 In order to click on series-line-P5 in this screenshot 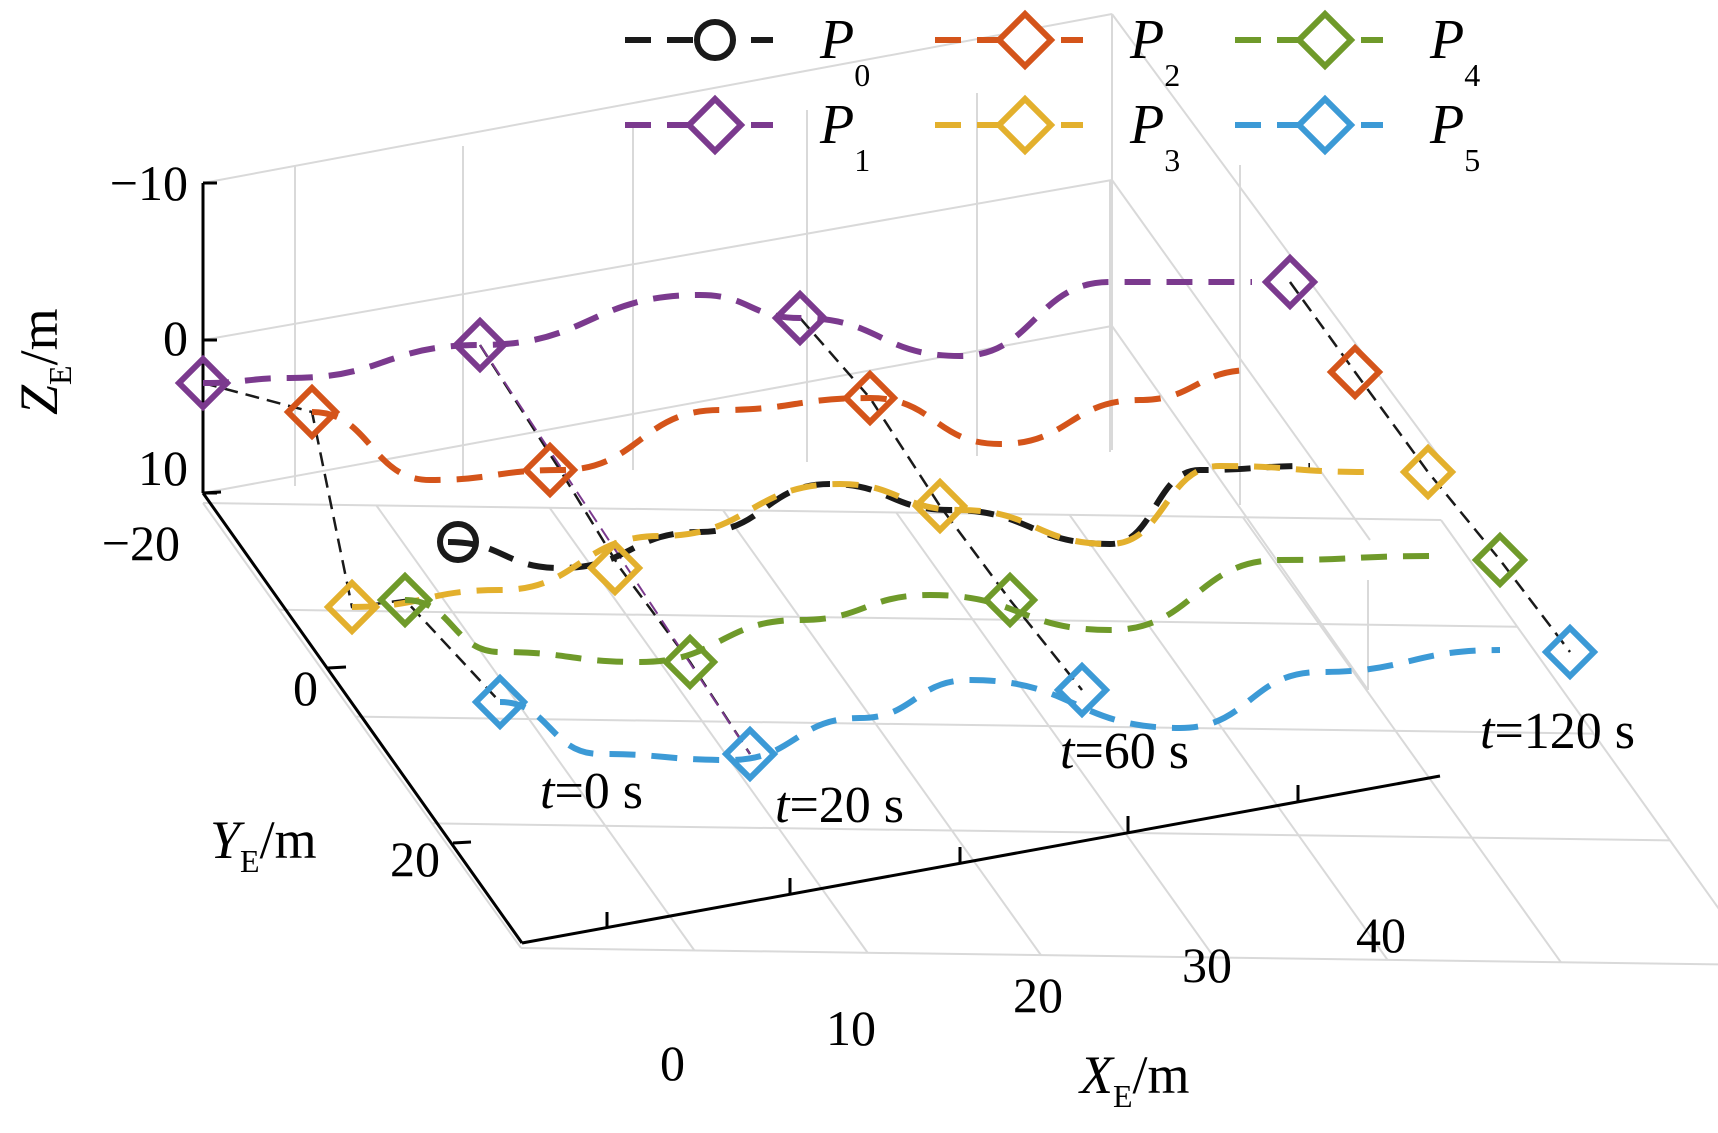, I will do `click(1000, 705)`.